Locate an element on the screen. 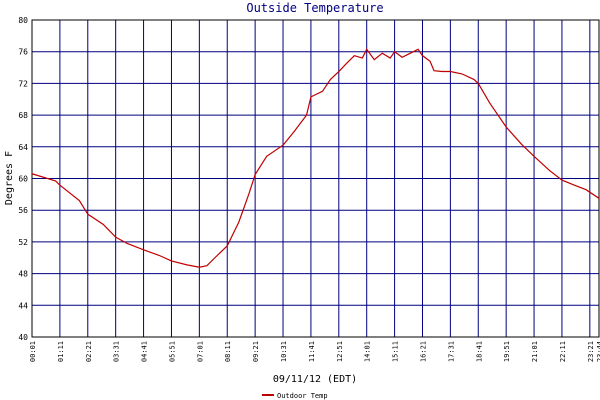 This screenshot has height=400, width=600. y-tick-label: 60 is located at coordinates (23, 179).